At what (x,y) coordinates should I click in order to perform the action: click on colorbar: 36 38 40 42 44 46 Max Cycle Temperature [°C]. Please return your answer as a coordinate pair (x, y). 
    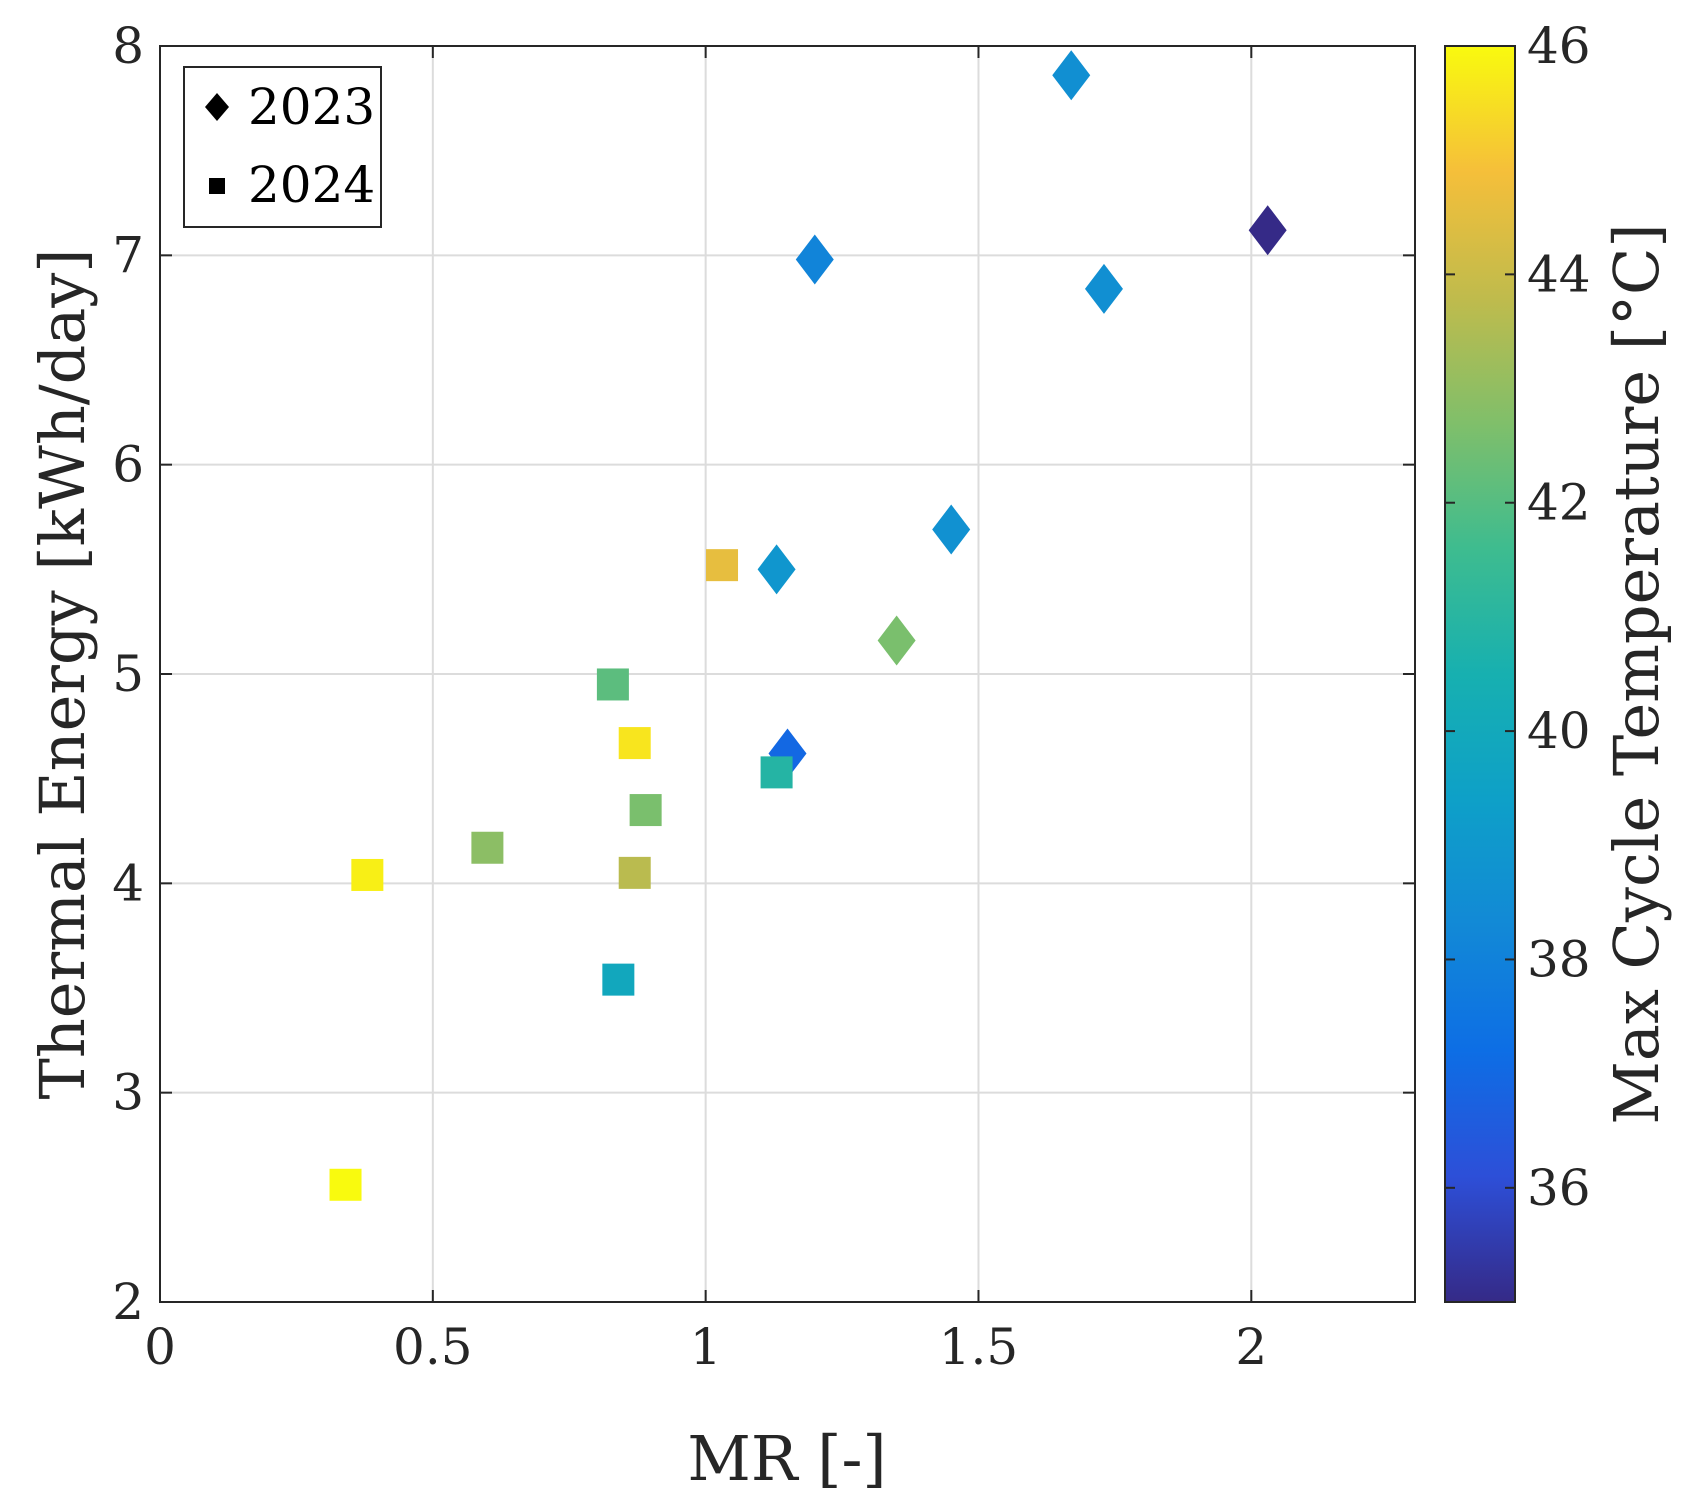
    Looking at the image, I should click on (1558, 660).